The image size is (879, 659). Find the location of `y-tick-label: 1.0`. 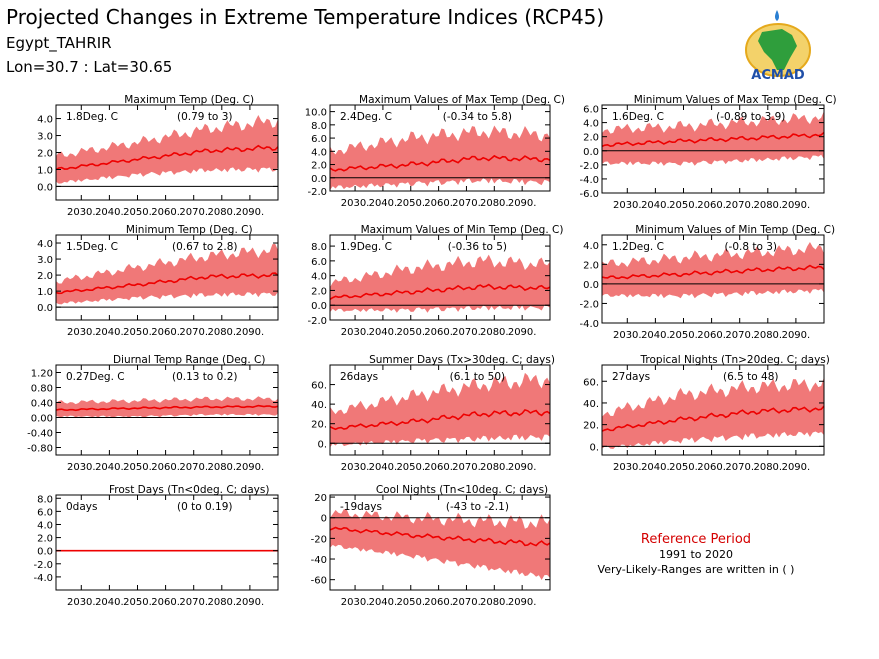

y-tick-label: 1.0 is located at coordinates (45, 170).